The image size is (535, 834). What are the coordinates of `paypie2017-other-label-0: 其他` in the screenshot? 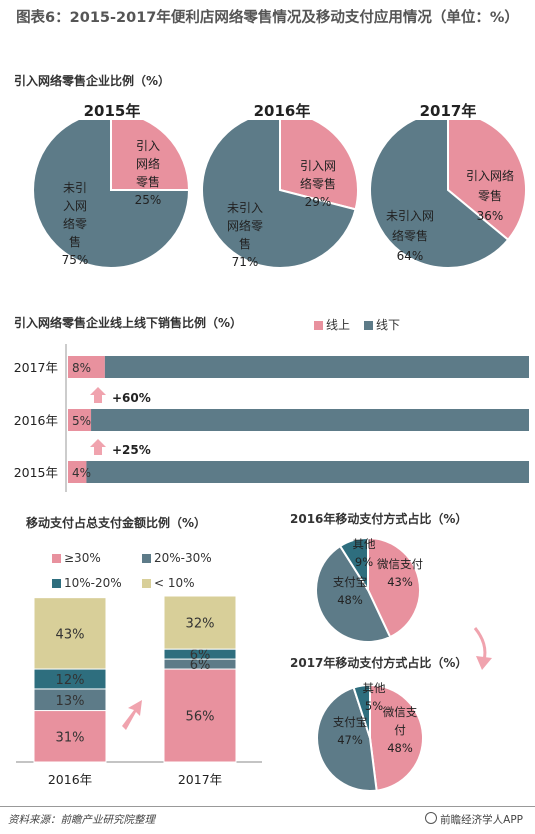 It's located at (374, 688).